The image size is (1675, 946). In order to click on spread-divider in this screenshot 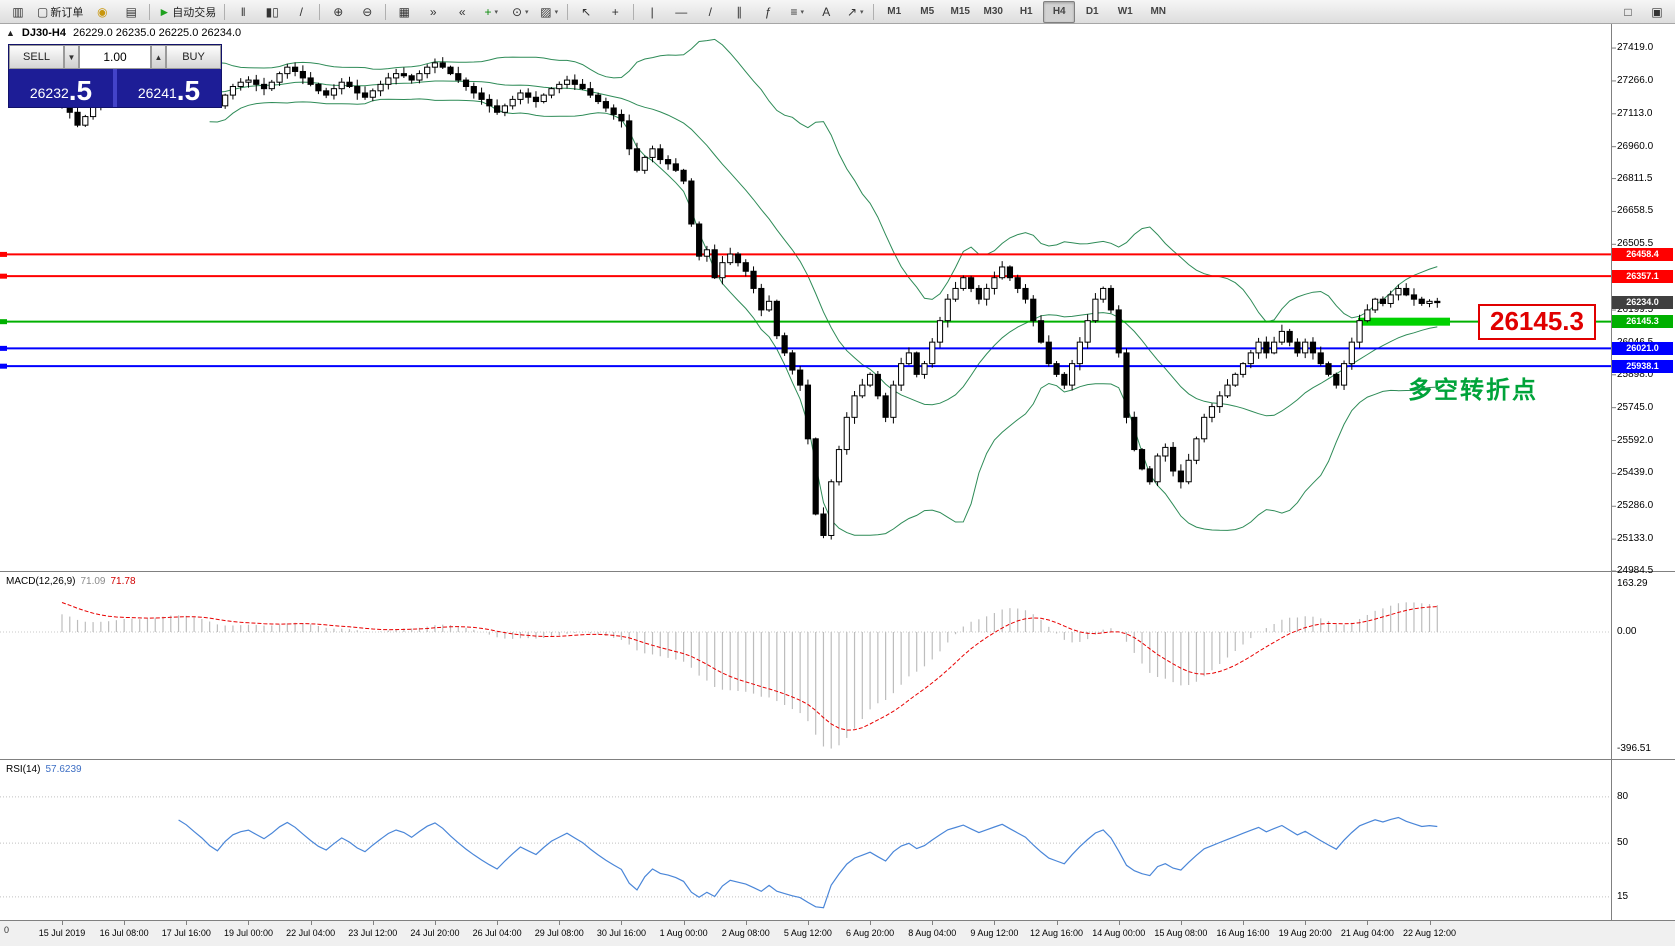, I will do `click(115, 88)`.